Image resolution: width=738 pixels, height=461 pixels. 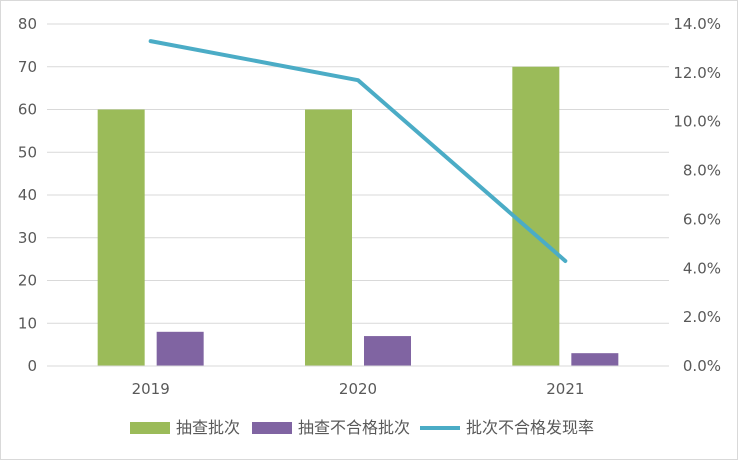 What do you see at coordinates (702, 268) in the screenshot?
I see `y-right-tick-label: 4.0%` at bounding box center [702, 268].